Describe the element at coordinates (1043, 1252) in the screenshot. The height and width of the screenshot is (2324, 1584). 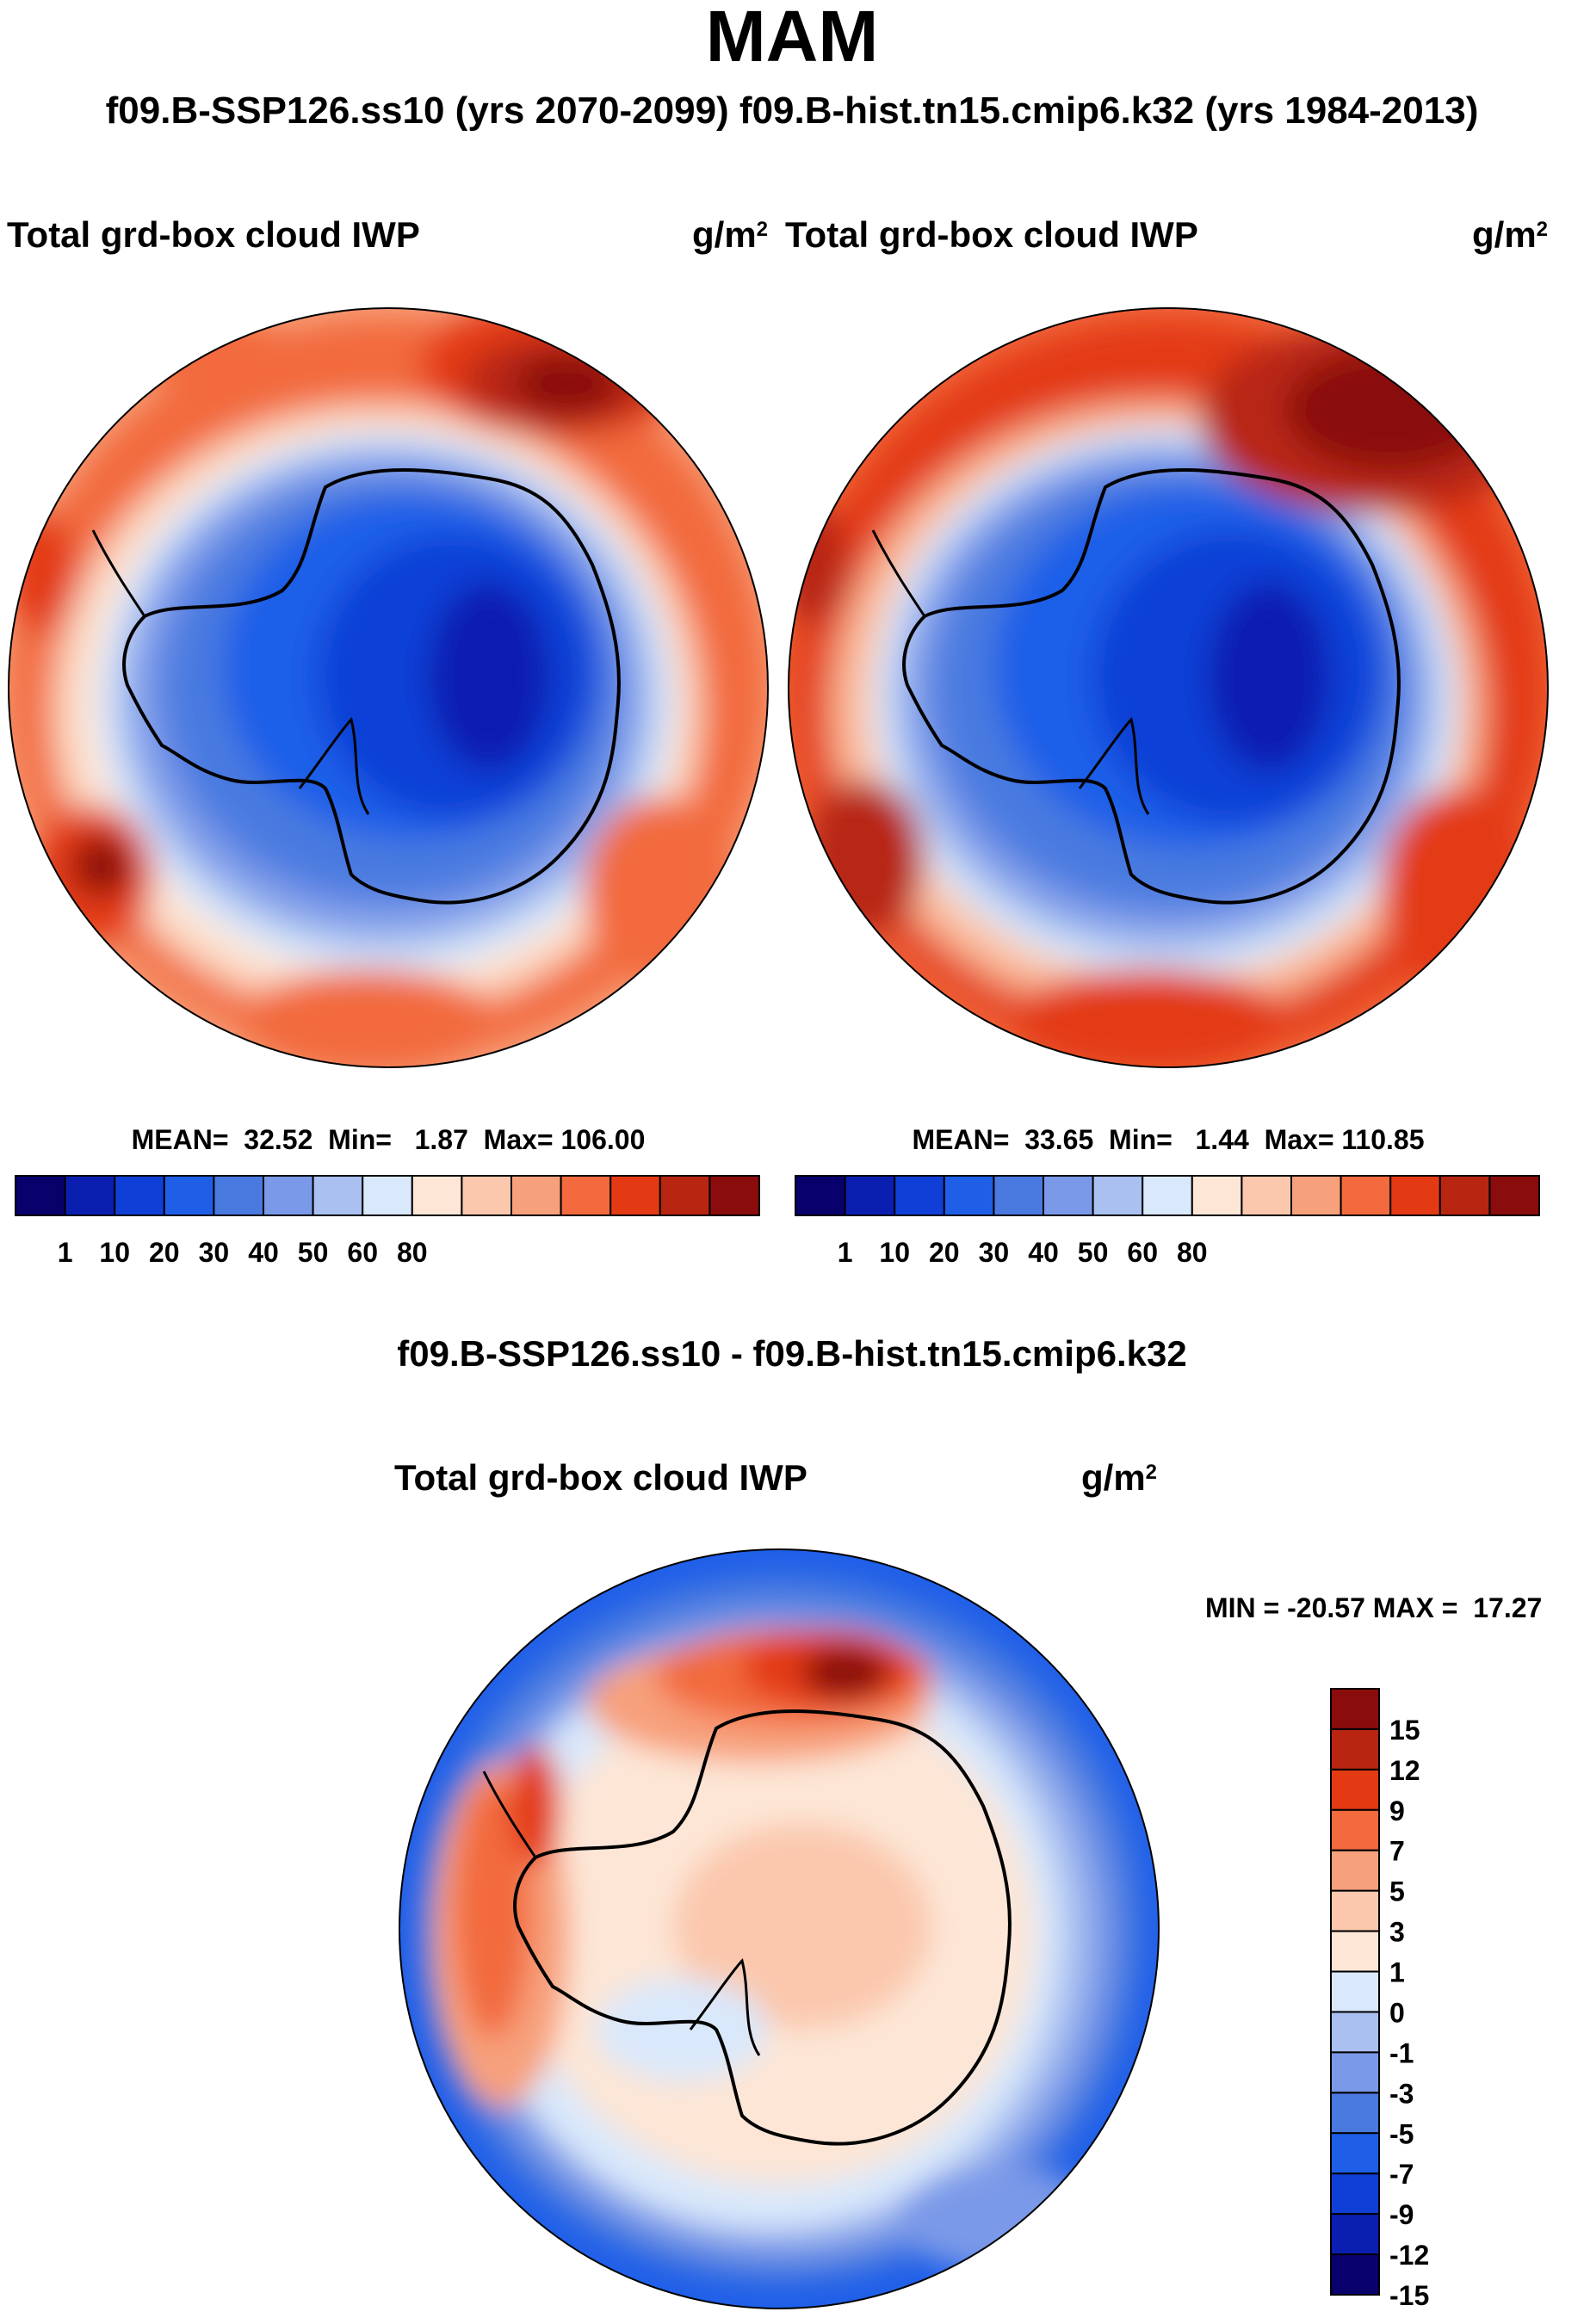
I see `panel2-colorbar-tick-label: 40` at that location.